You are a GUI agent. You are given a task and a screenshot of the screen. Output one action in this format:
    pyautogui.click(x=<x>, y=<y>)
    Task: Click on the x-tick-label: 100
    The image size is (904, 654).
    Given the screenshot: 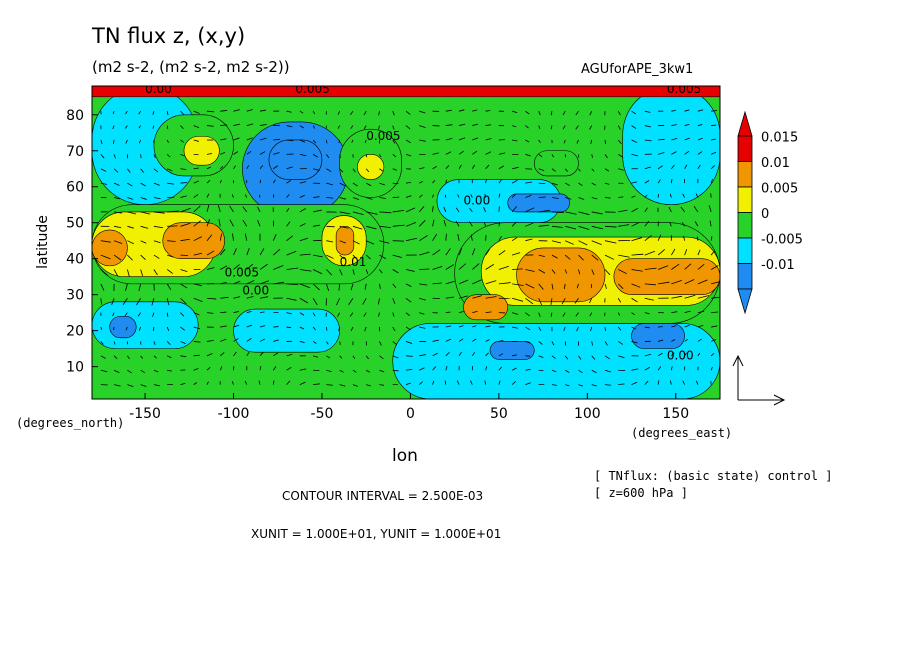 What is the action you would take?
    pyautogui.click(x=587, y=414)
    